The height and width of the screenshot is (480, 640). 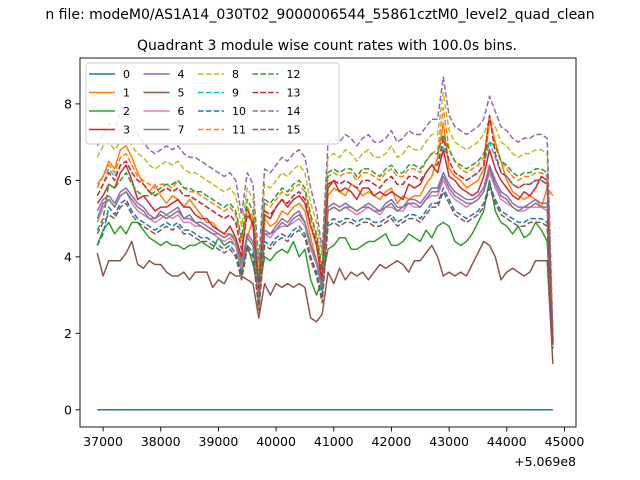 What do you see at coordinates (181, 93) in the screenshot?
I see `legend-label-5: 5` at bounding box center [181, 93].